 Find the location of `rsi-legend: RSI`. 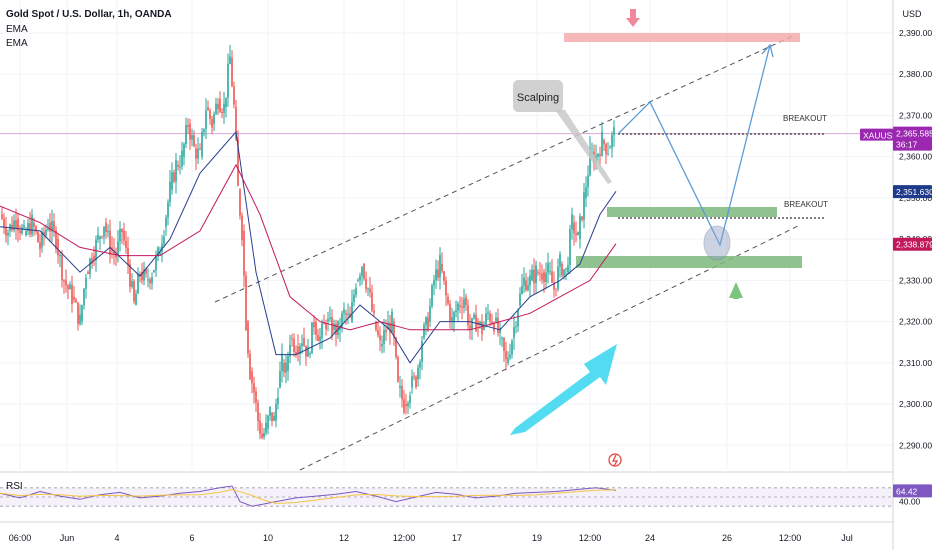

rsi-legend: RSI is located at coordinates (14, 486).